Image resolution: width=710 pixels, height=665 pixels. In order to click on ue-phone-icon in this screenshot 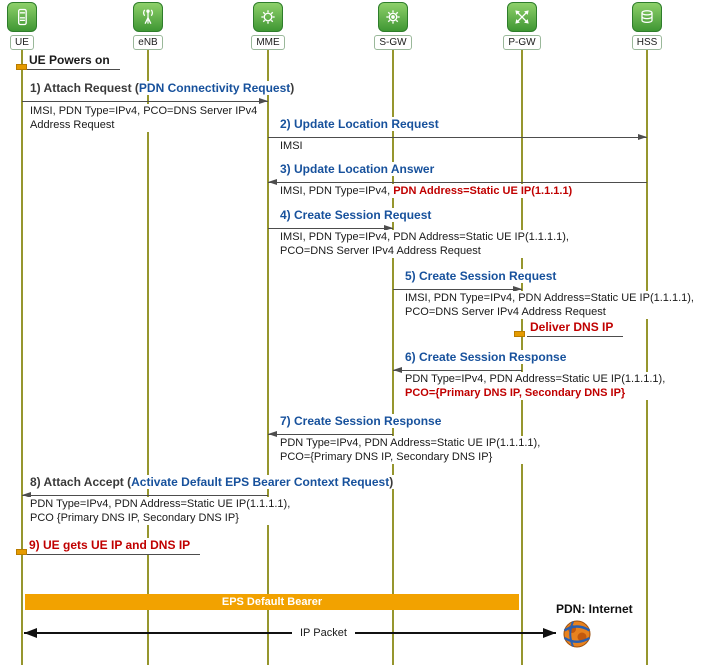, I will do `click(22, 17)`.